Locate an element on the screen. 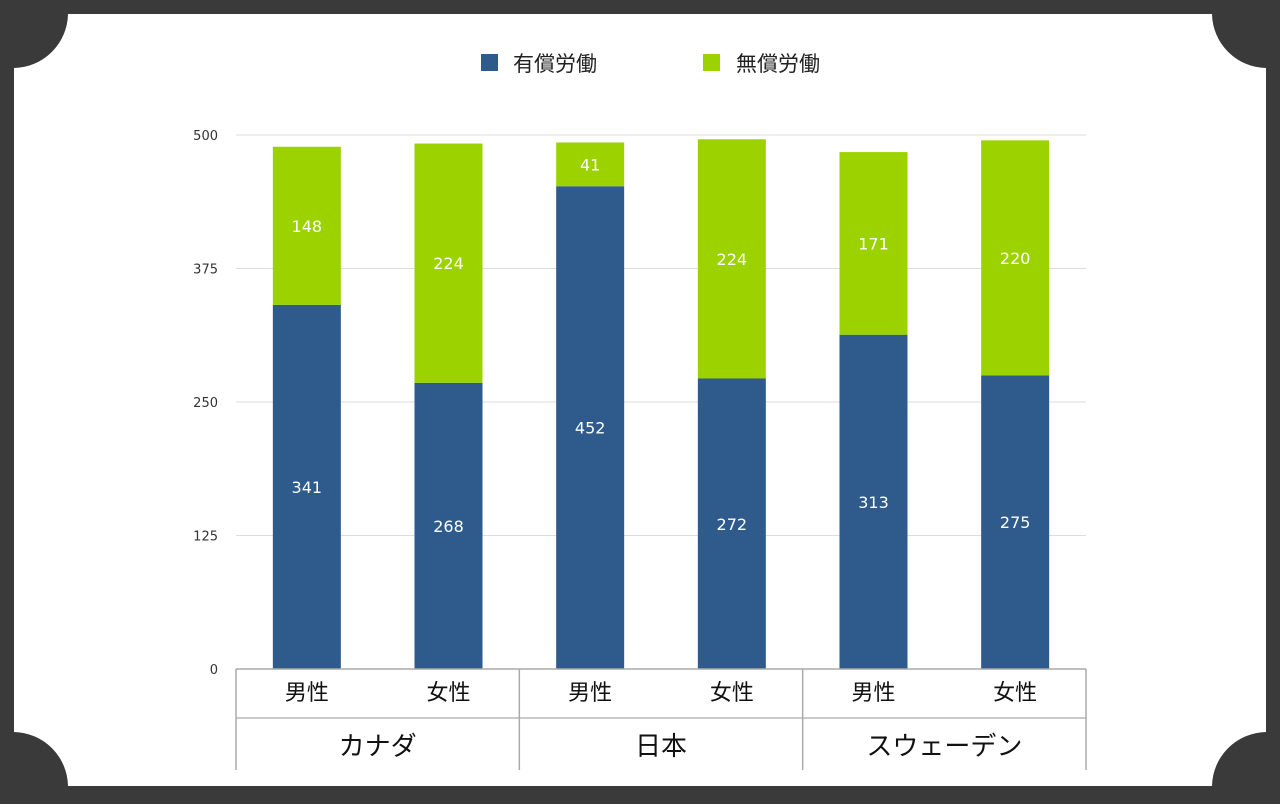  data-label-unpaid: 148 is located at coordinates (307, 226).